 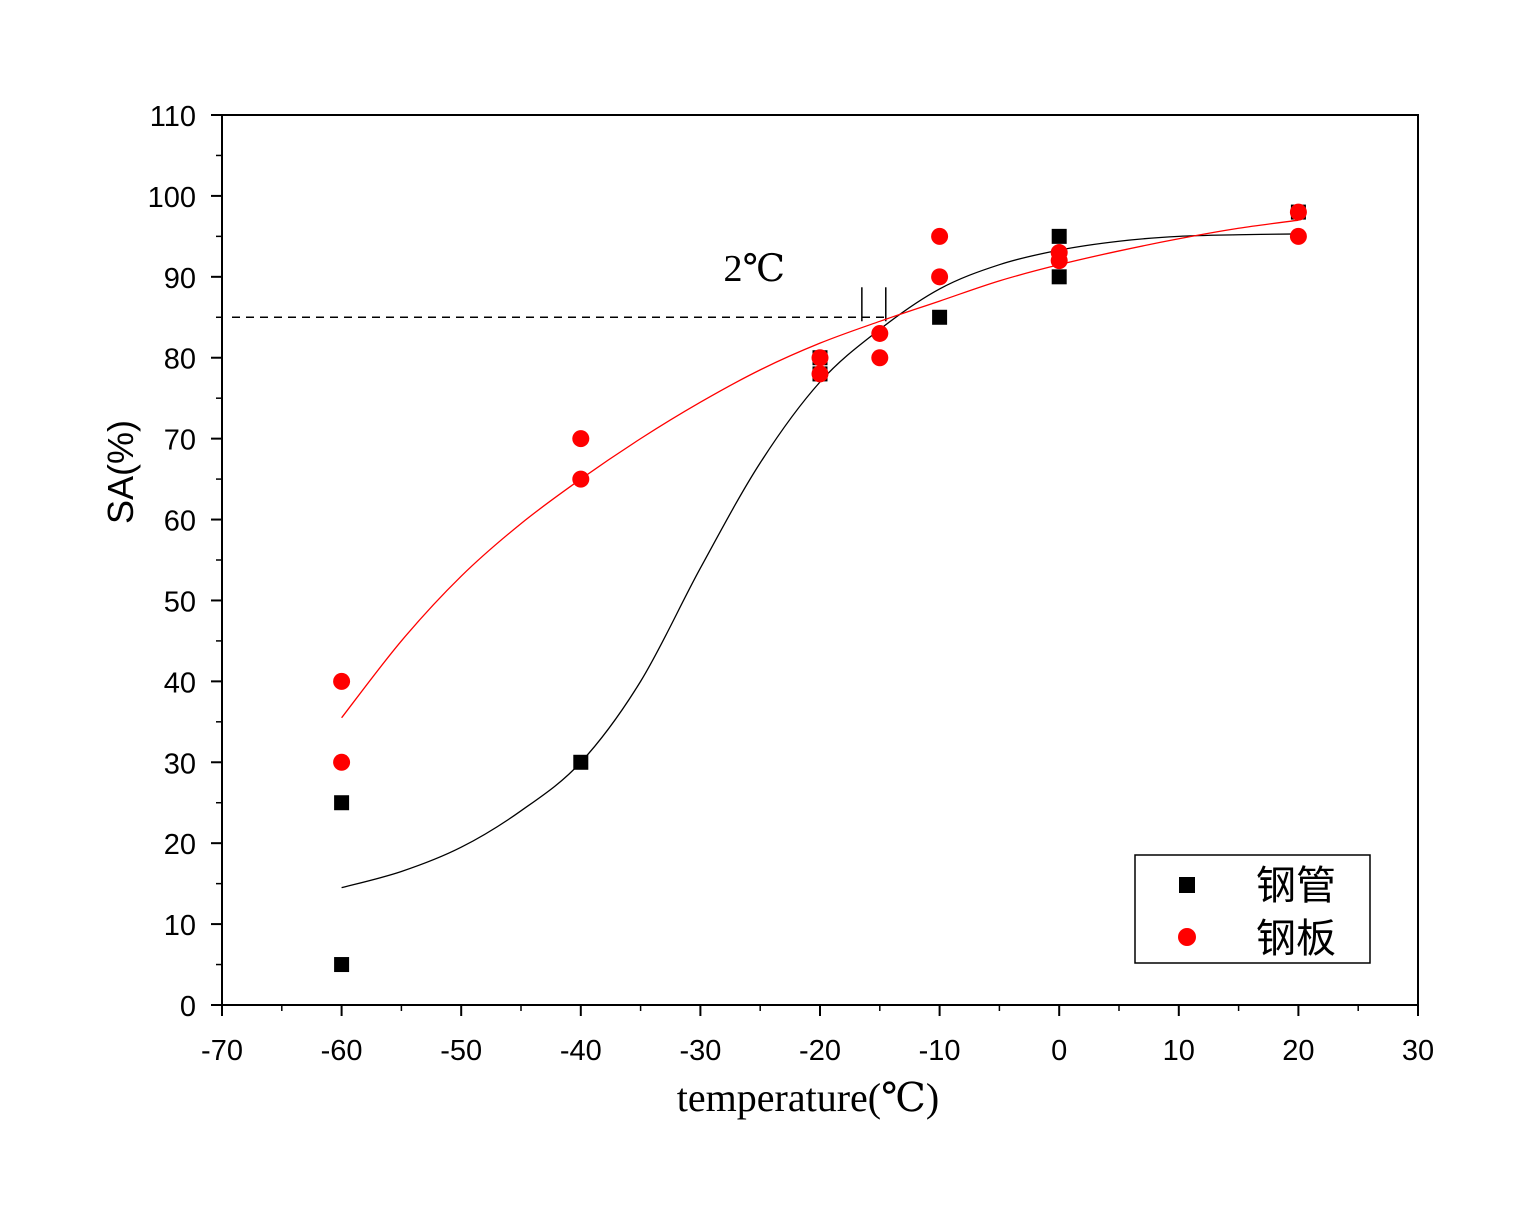 What do you see at coordinates (180, 602) in the screenshot?
I see `y-tick-label: 50` at bounding box center [180, 602].